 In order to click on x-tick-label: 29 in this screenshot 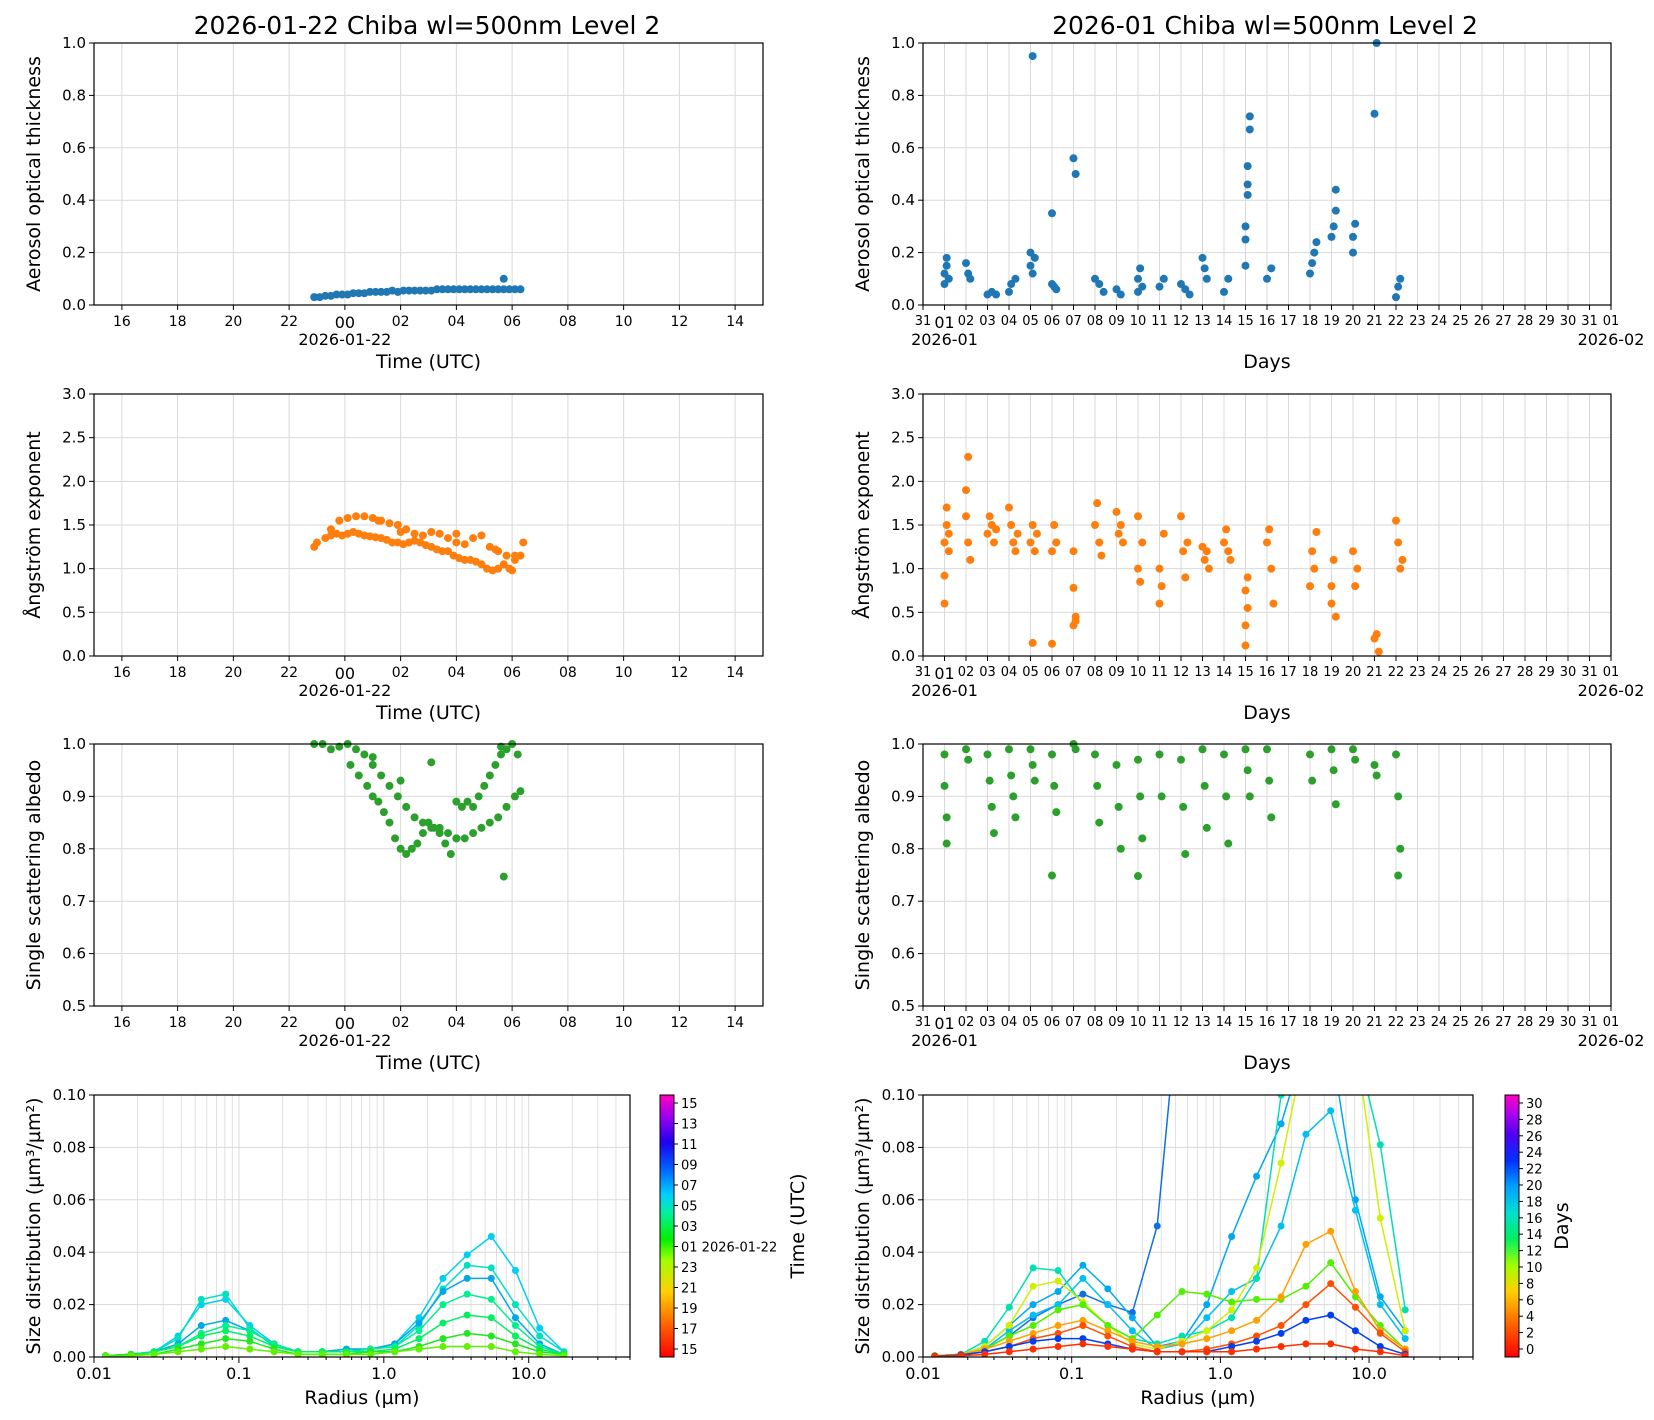, I will do `click(1546, 672)`.